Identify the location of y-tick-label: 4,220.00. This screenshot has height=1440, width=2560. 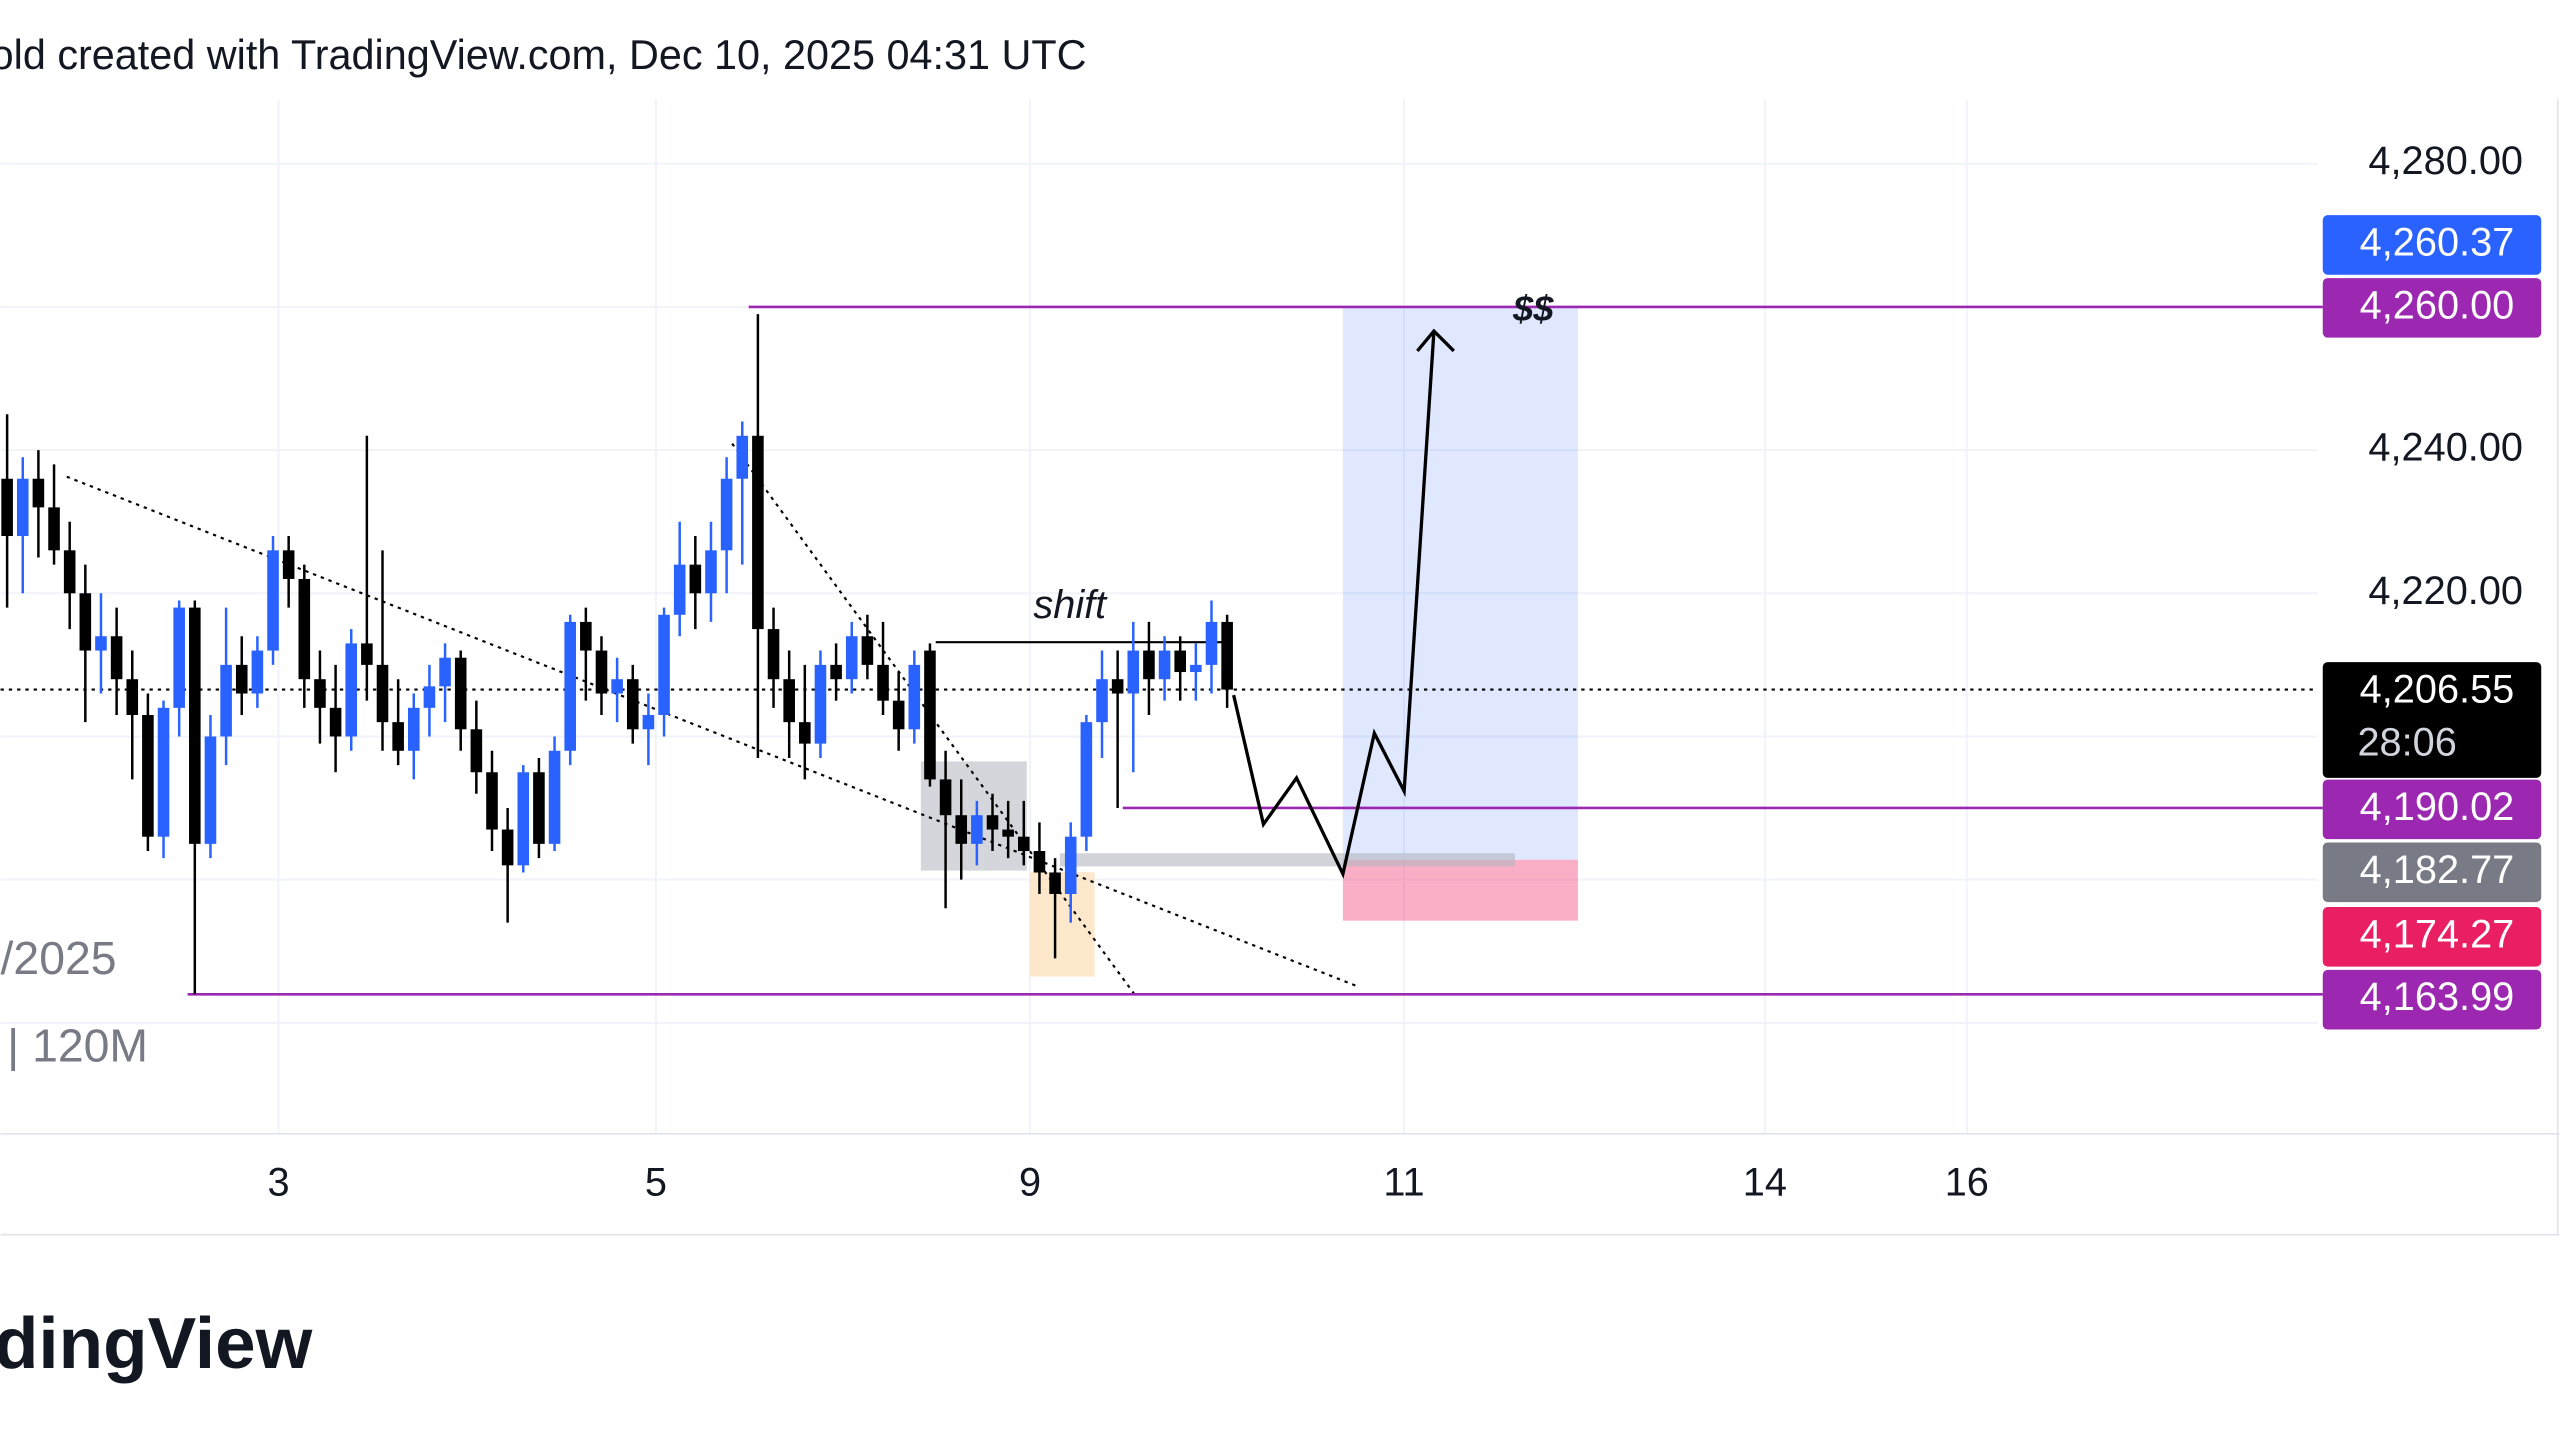
(2445, 591).